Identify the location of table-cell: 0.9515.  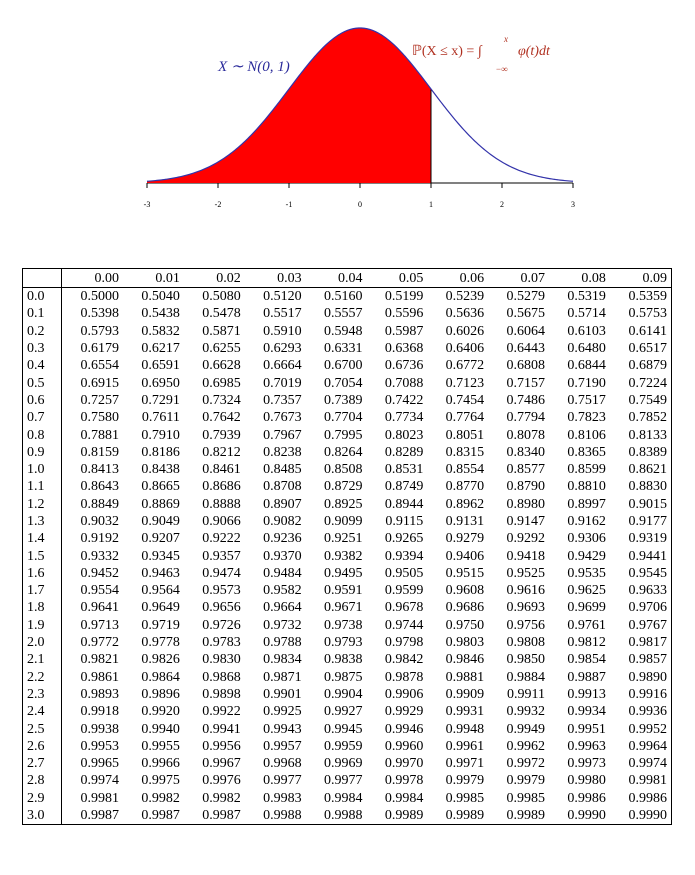
(465, 573).